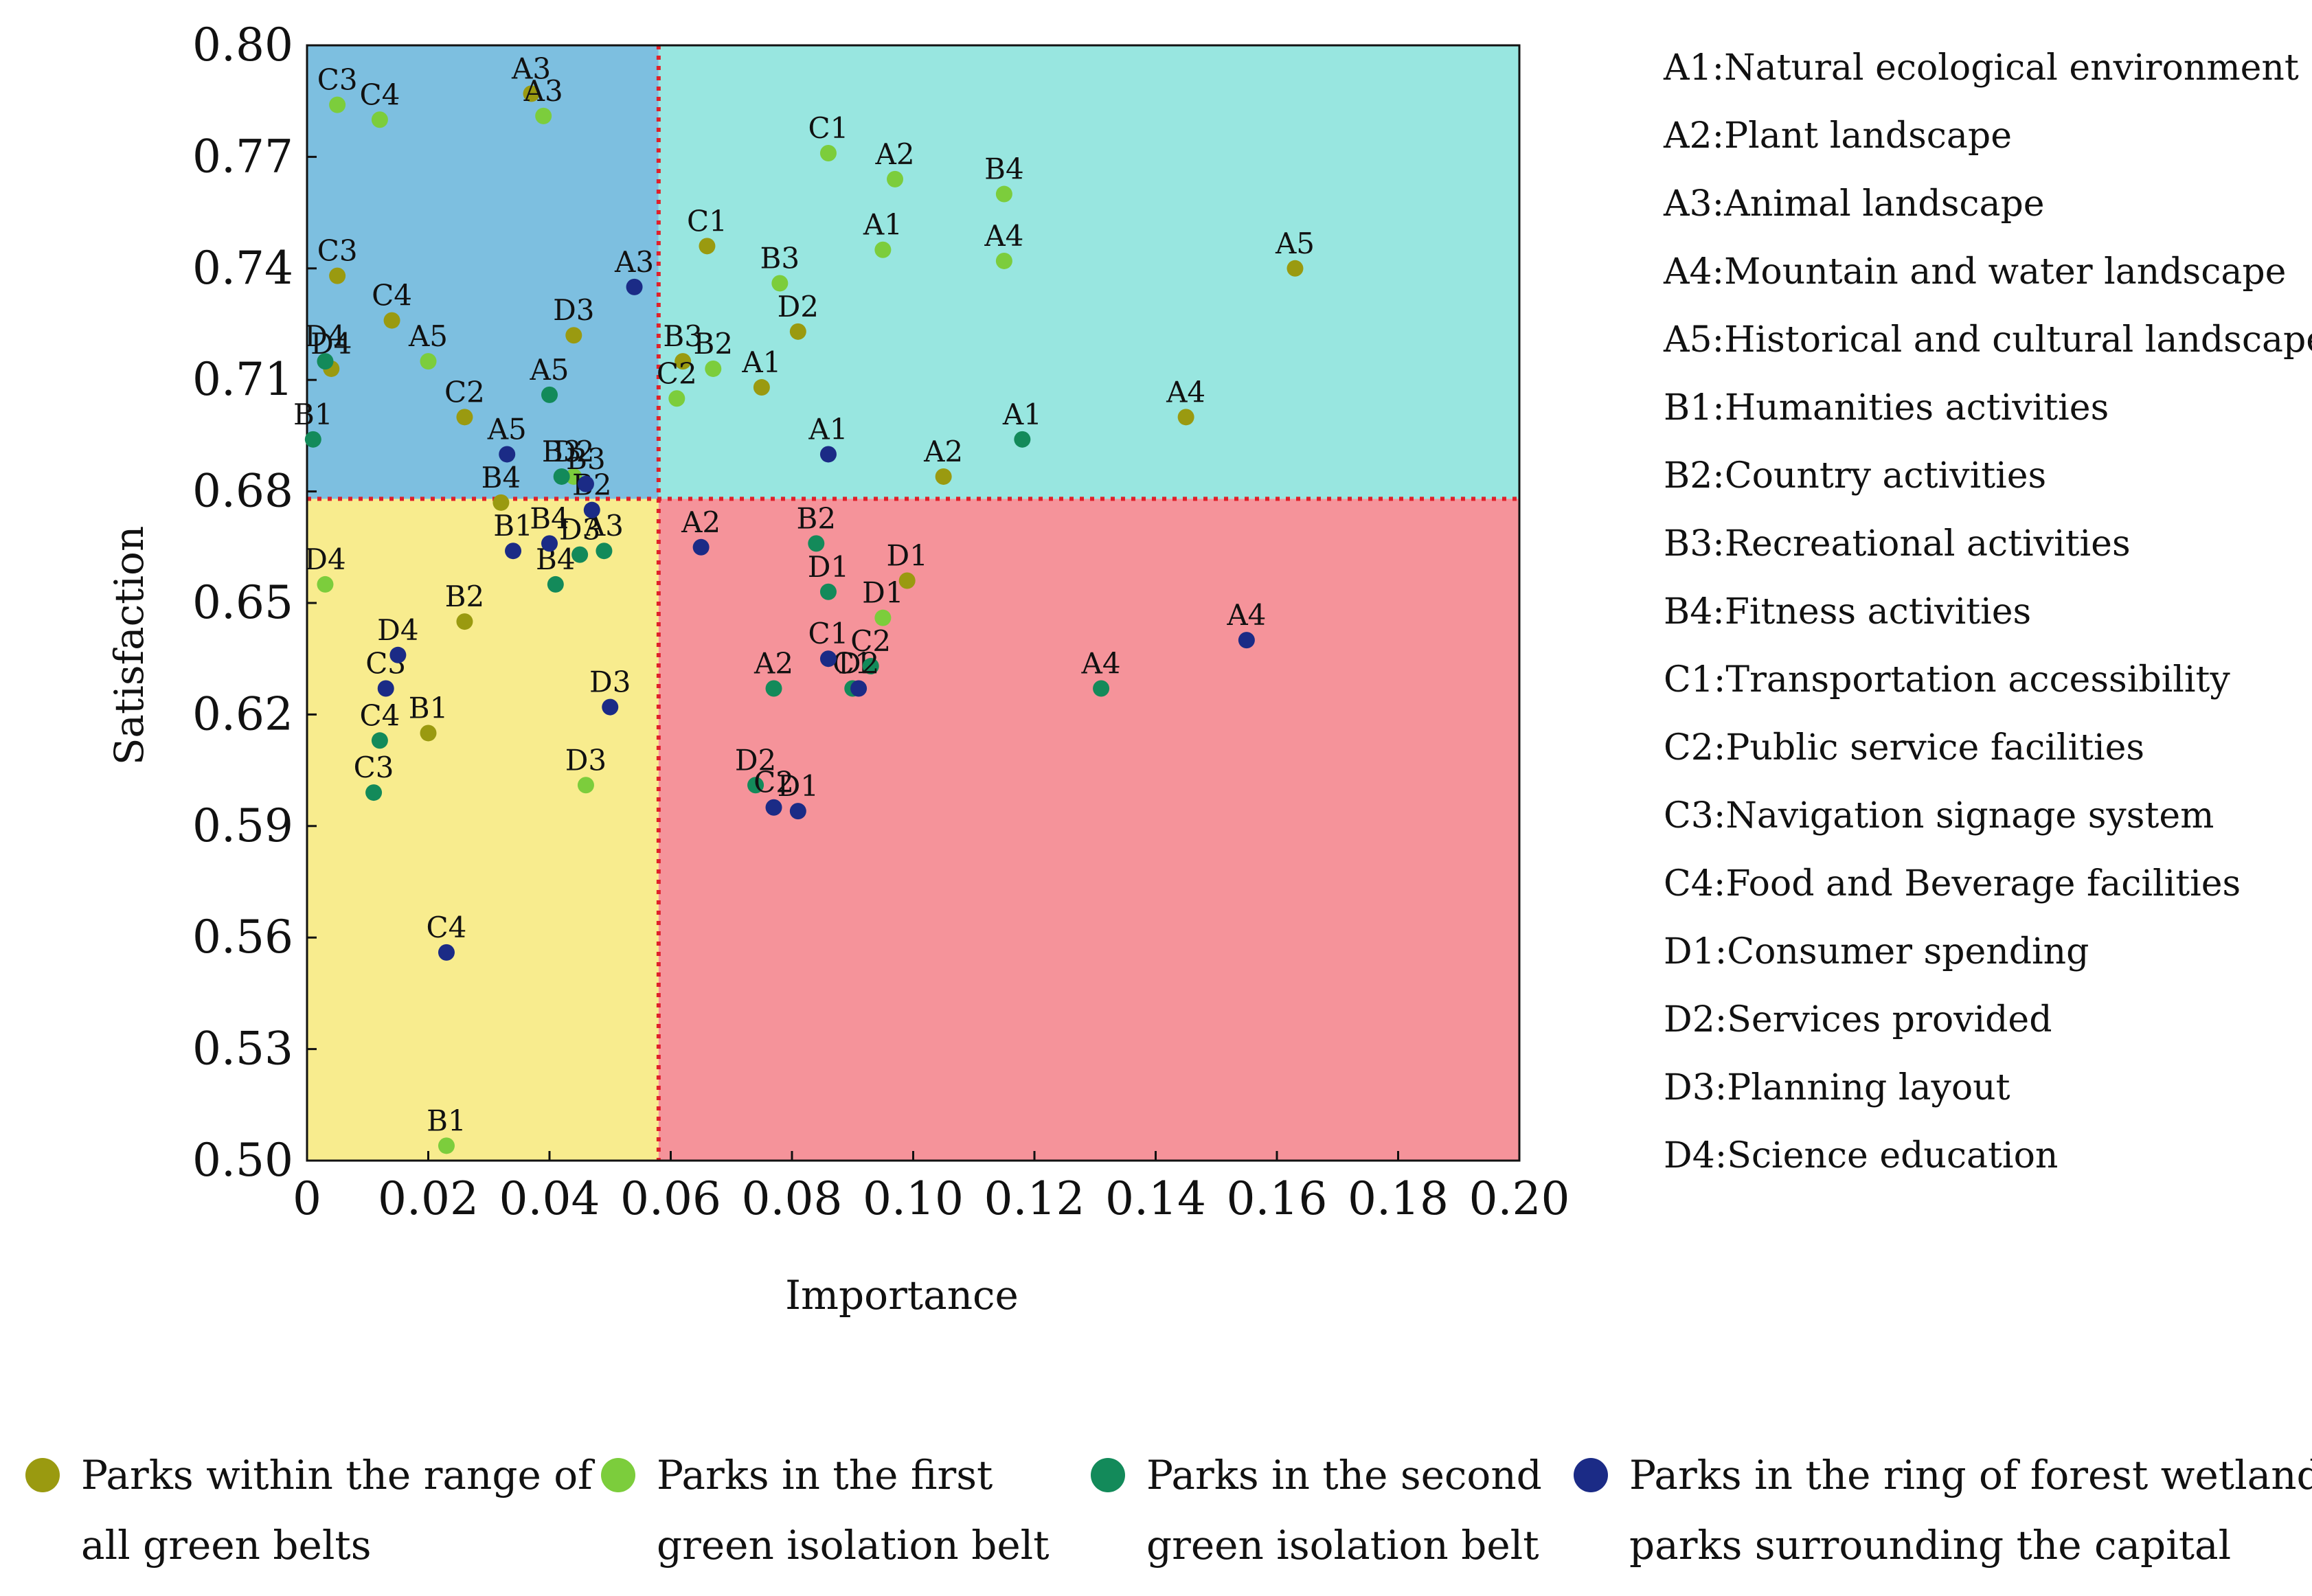 The height and width of the screenshot is (1596, 2312). Describe the element at coordinates (1930, 1545) in the screenshot. I see `series-legend-line2: parks surrounding the capital` at that location.